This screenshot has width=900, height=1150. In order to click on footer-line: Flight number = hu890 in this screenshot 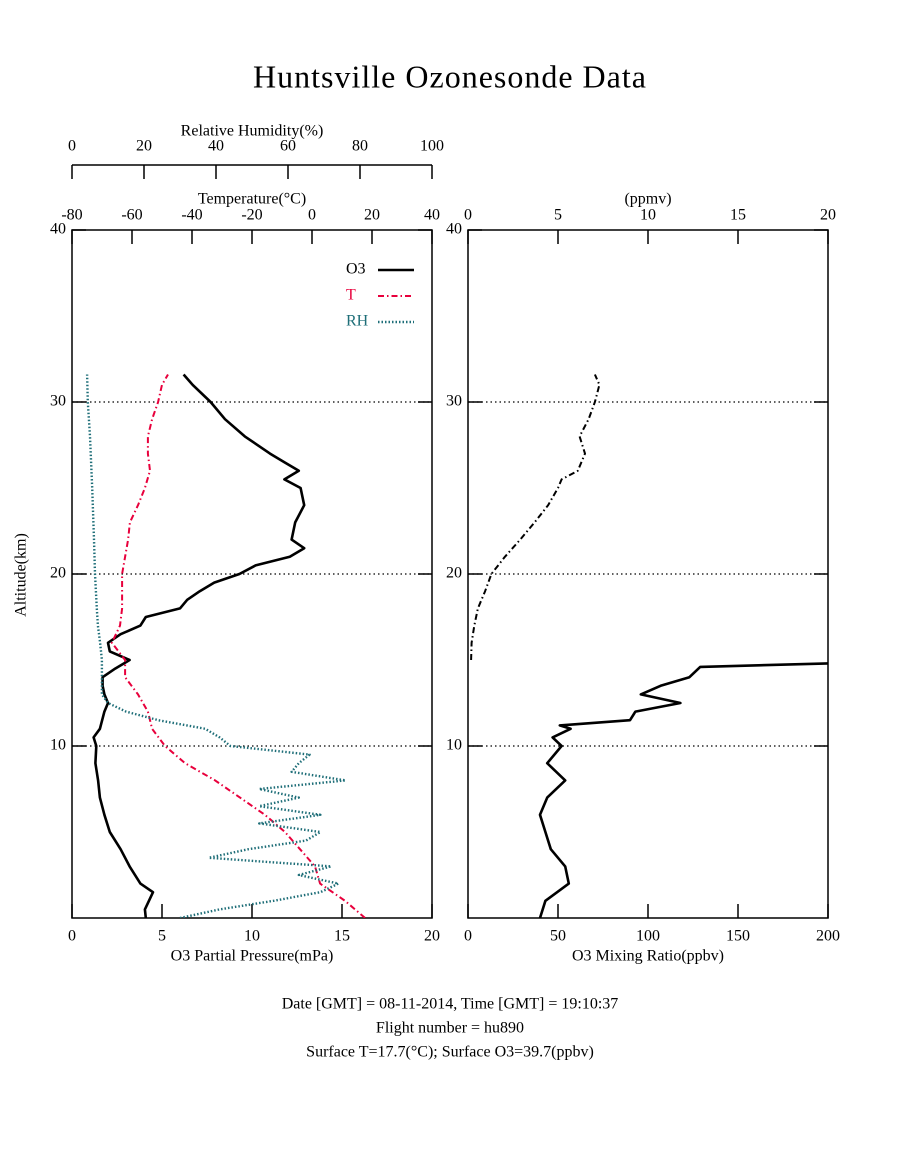, I will do `click(450, 1028)`.